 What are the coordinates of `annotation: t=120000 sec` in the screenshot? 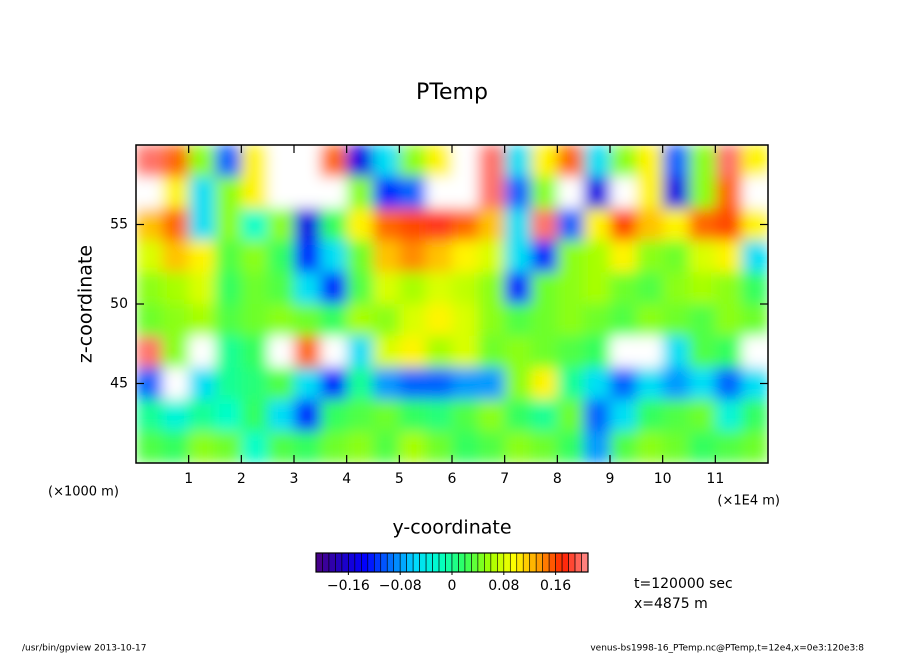 It's located at (683, 584).